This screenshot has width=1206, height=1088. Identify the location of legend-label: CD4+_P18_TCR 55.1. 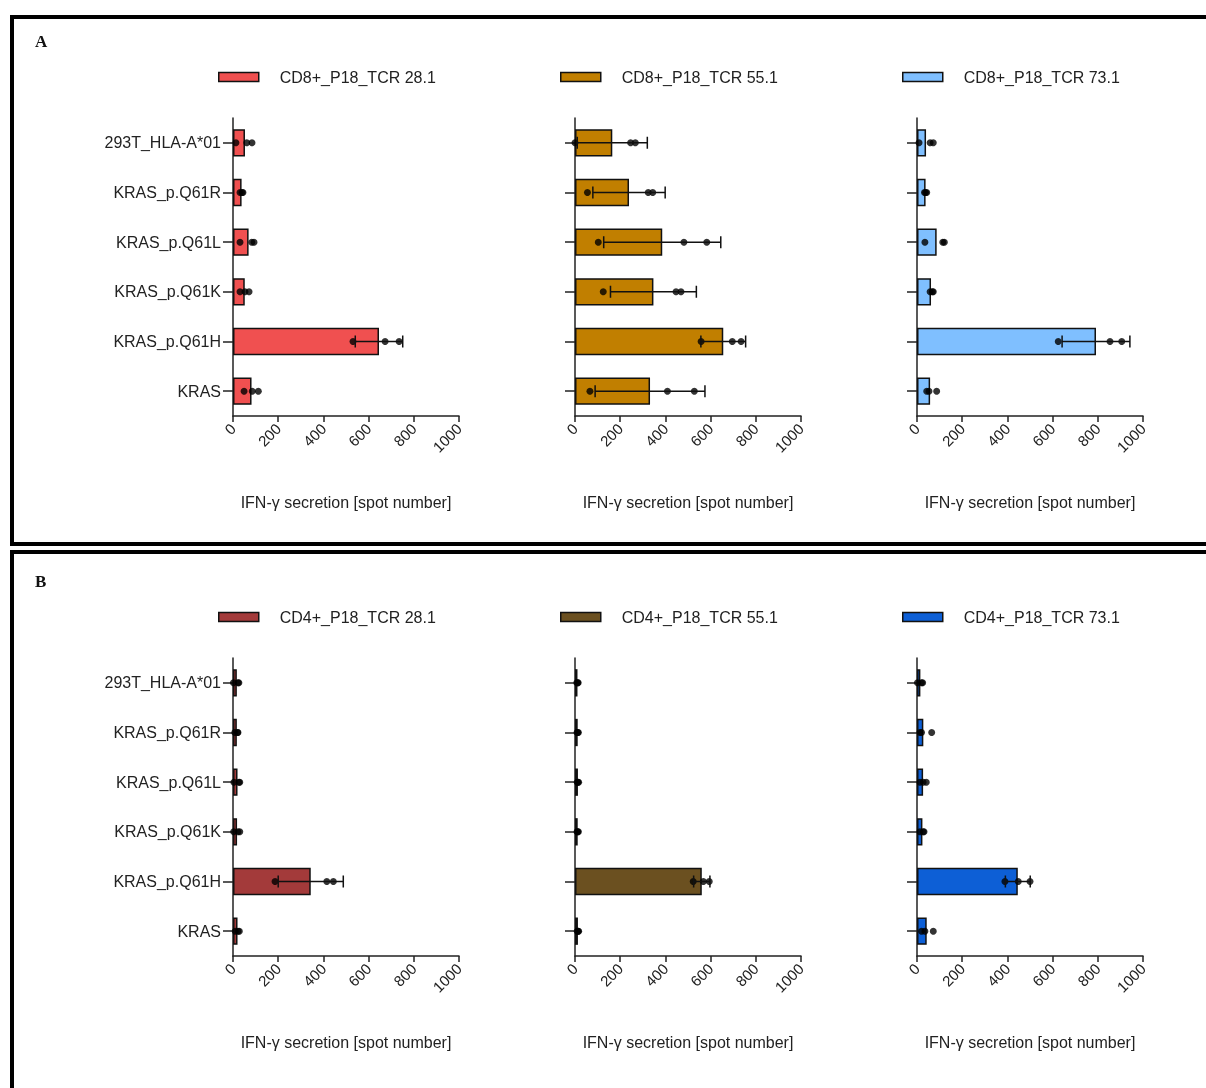
(699, 617).